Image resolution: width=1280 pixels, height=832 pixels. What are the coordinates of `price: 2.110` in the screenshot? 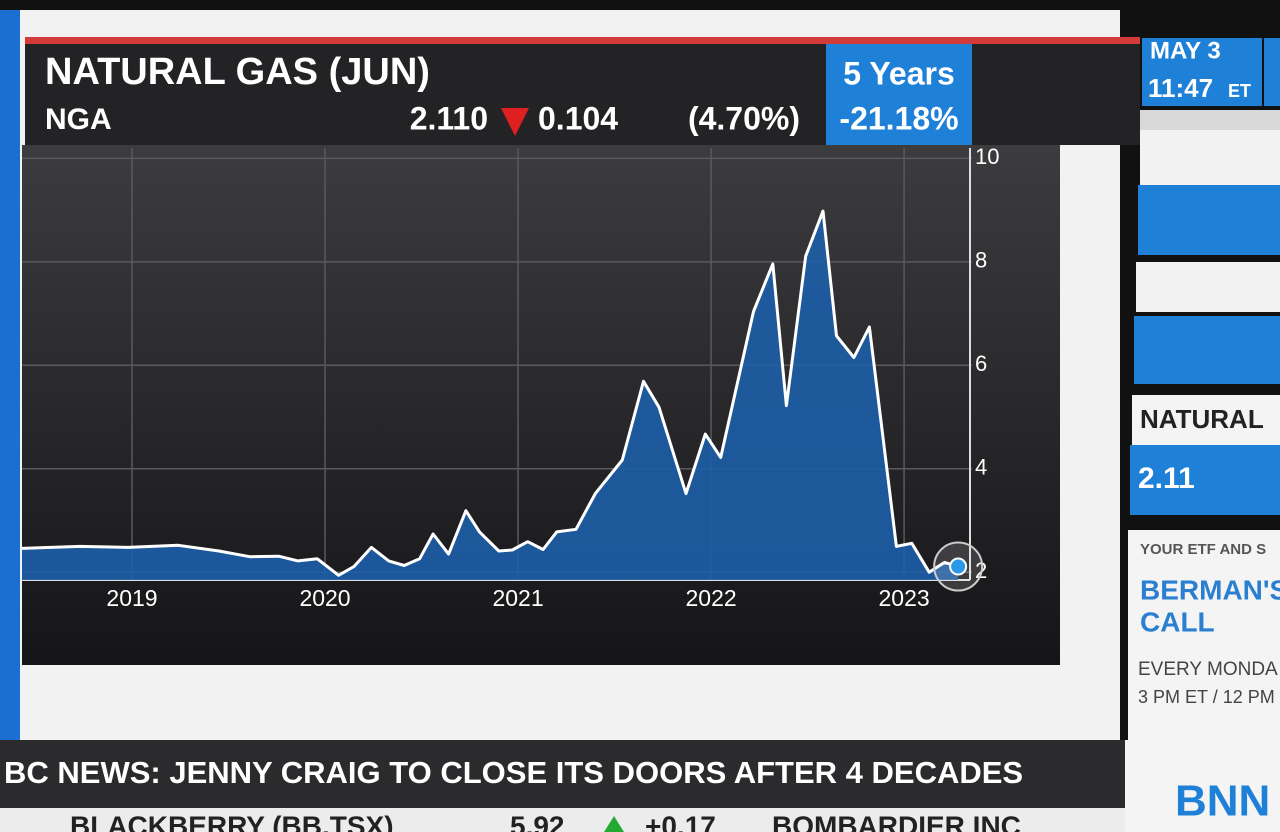 It's located at (449, 118).